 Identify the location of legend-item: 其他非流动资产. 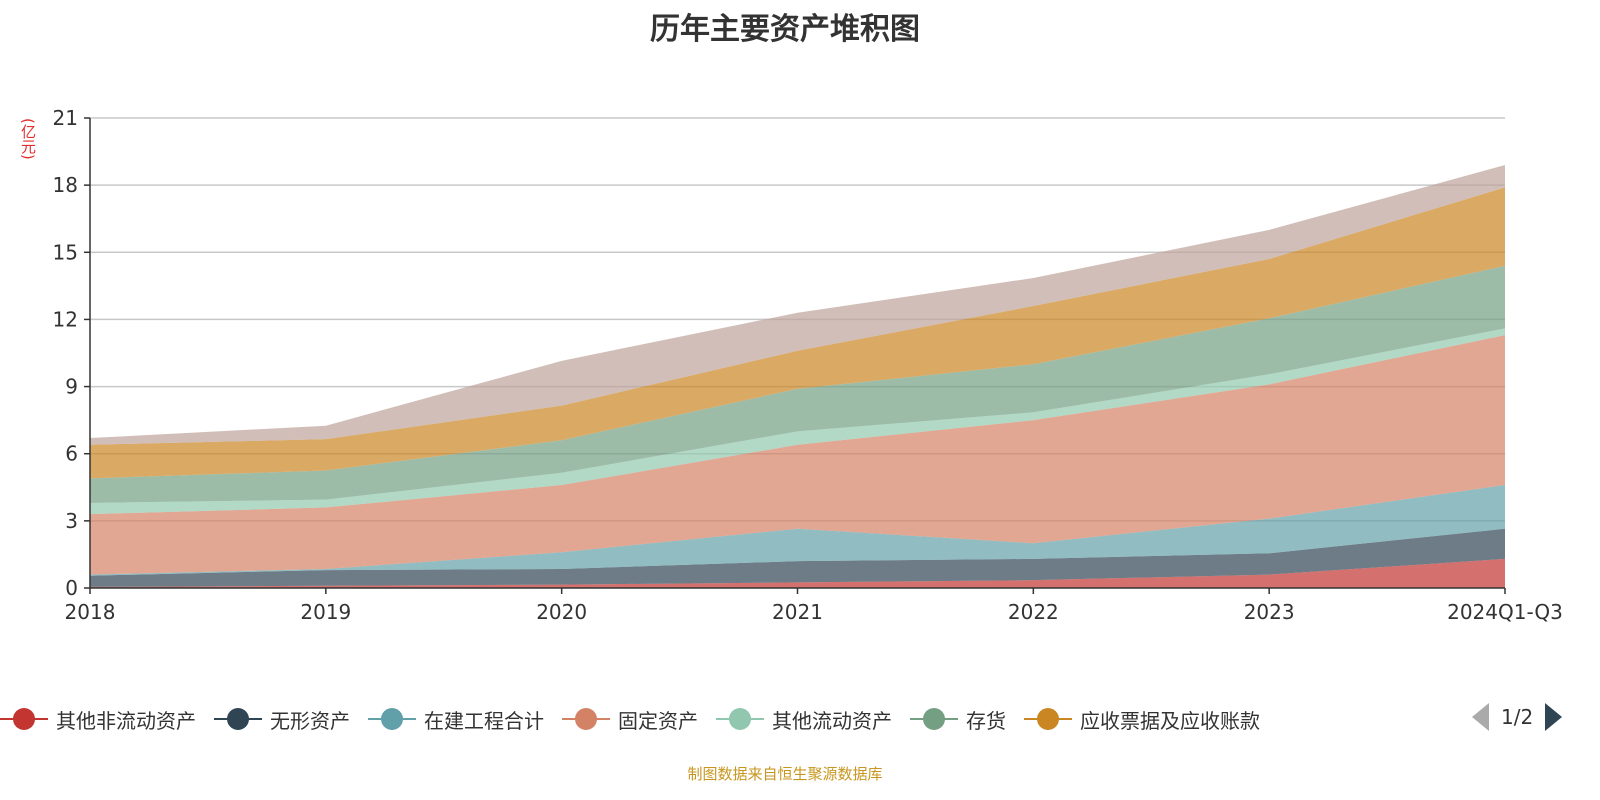
(98, 719).